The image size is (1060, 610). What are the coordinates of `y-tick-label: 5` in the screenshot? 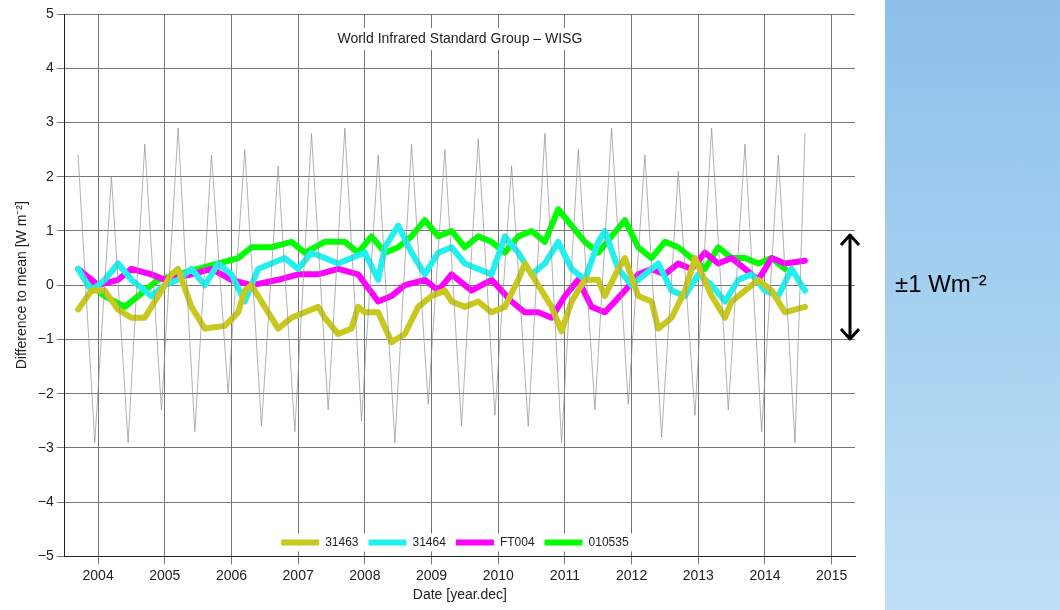 It's located at (49, 12).